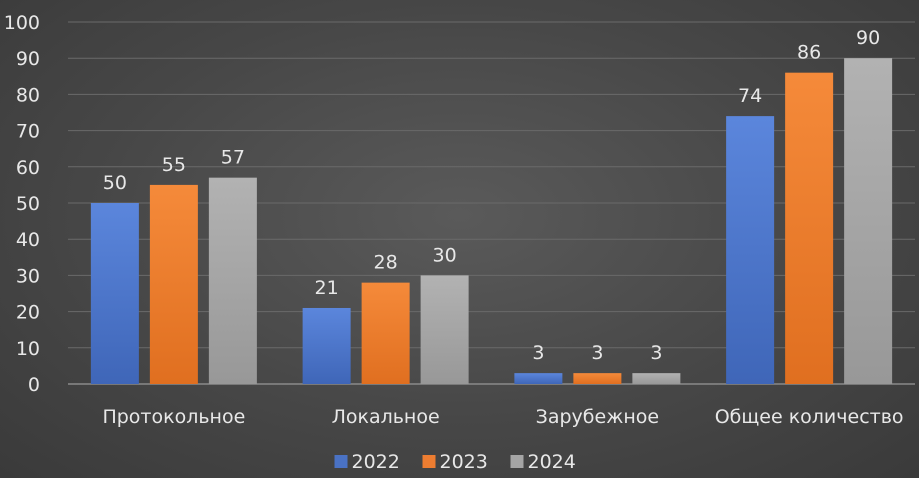 The width and height of the screenshot is (919, 478). Describe the element at coordinates (386, 263) in the screenshot. I see `data-label: 28` at that location.